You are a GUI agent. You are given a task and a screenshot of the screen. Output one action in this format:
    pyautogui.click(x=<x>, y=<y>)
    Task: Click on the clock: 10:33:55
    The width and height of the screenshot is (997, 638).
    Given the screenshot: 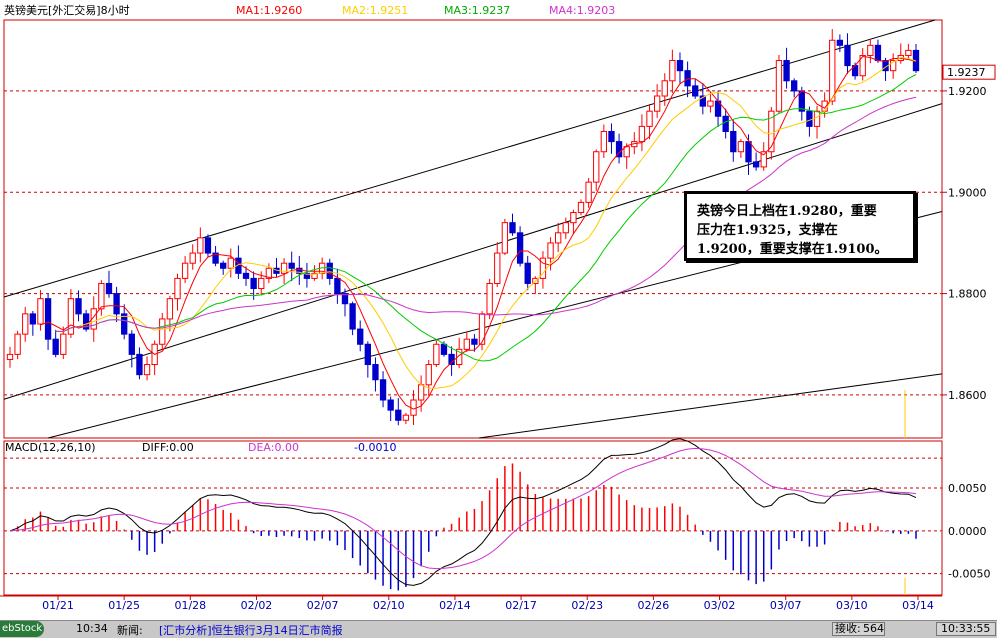 What is the action you would take?
    pyautogui.click(x=966, y=628)
    